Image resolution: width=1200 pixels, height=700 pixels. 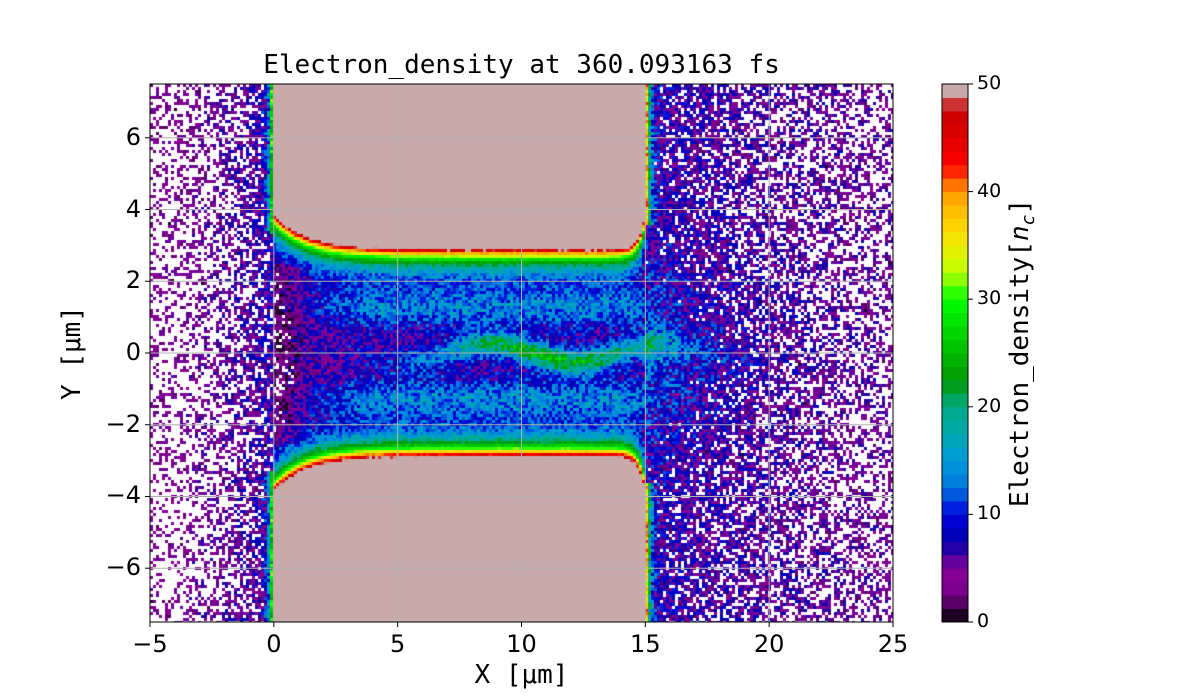 I want to click on x-tick-label: 15, so click(x=645, y=644).